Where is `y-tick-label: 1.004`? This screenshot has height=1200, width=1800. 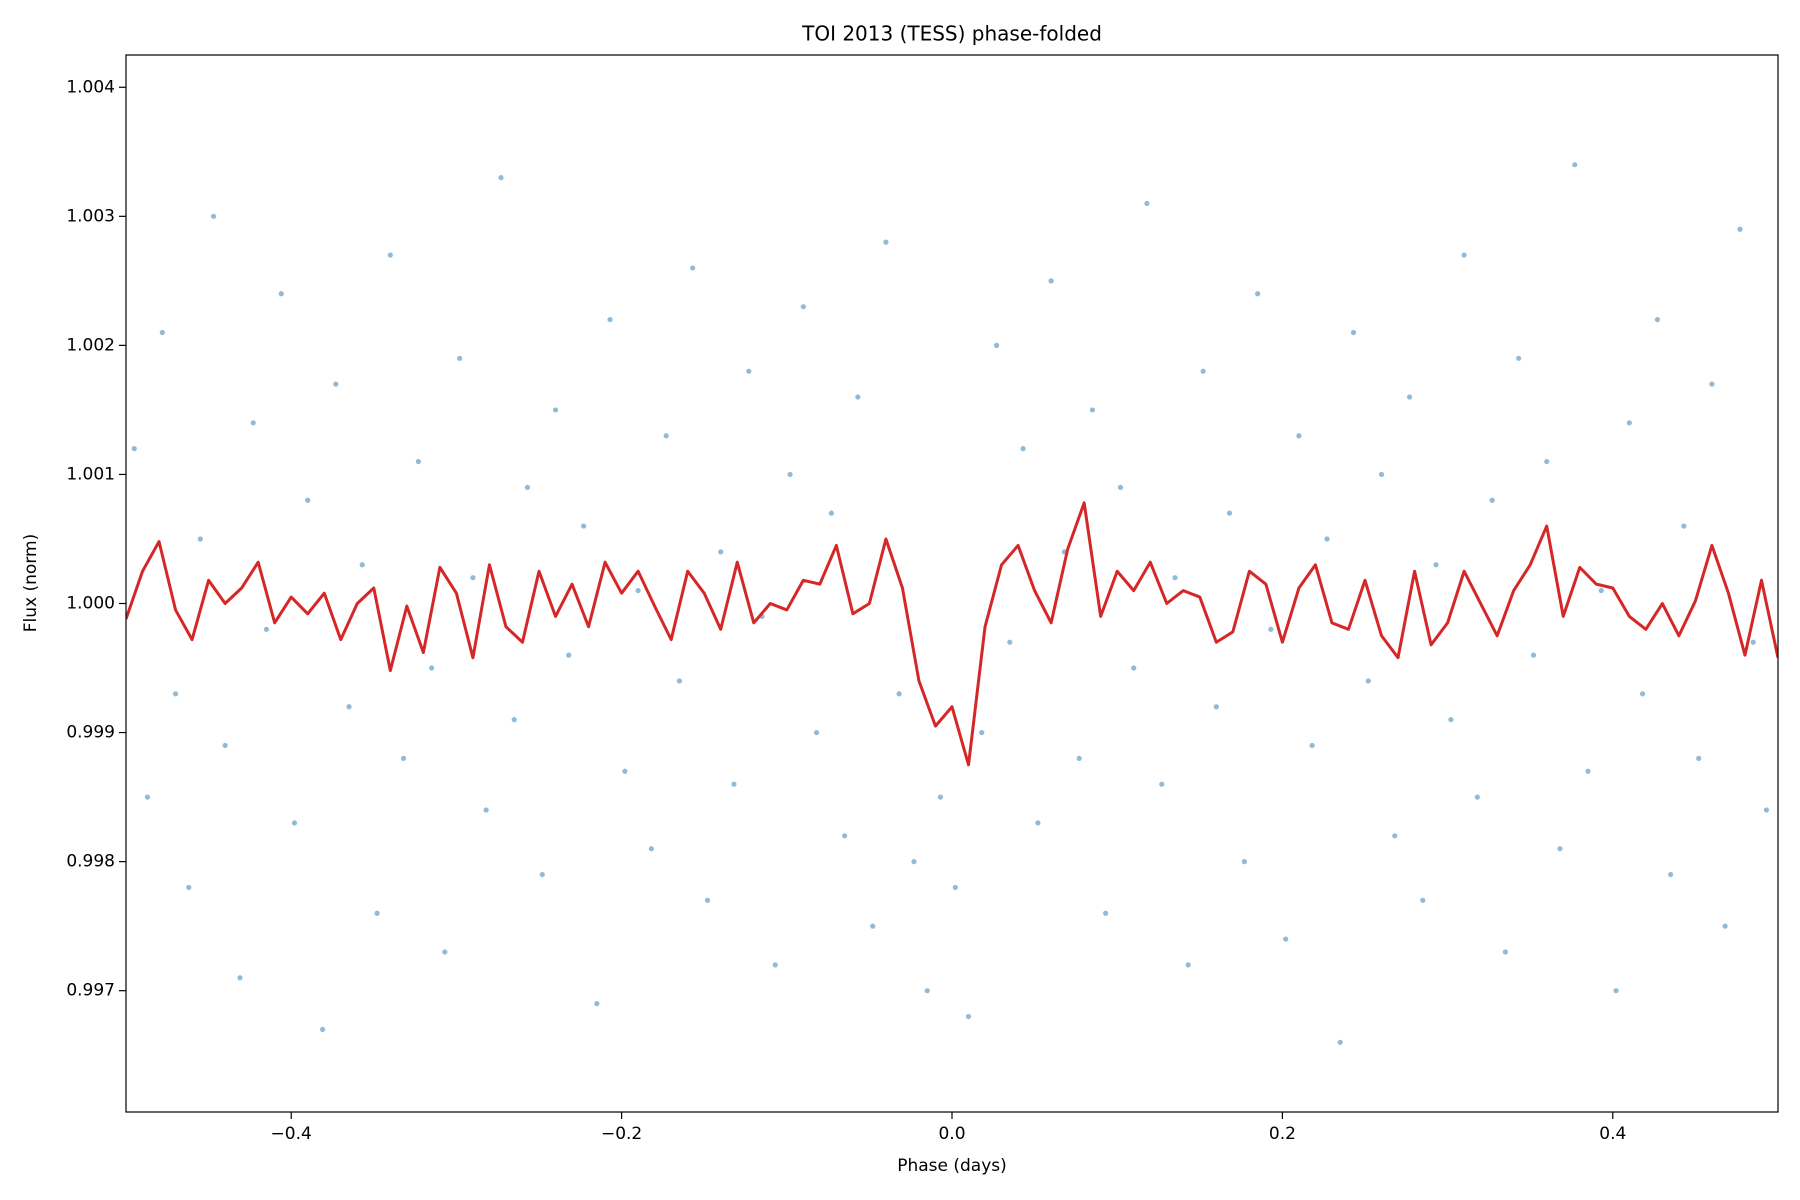
y-tick-label: 1.004 is located at coordinates (90, 87).